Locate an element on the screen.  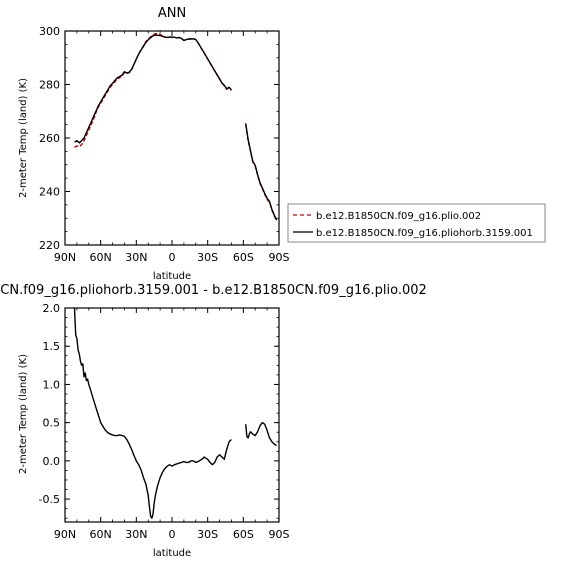
top-chart-frame is located at coordinates (172, 138).